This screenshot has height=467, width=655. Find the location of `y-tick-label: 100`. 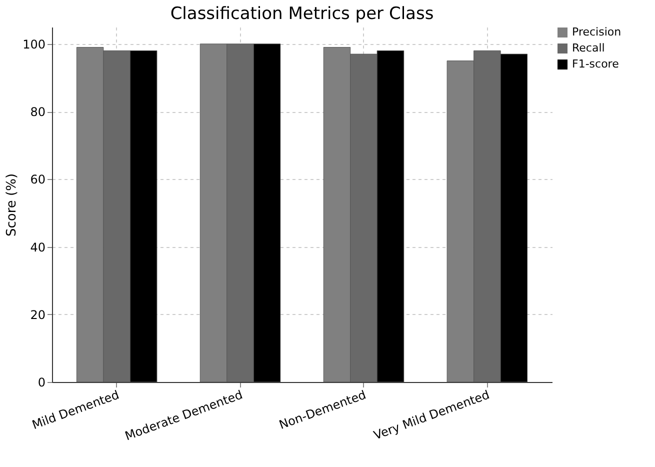

y-tick-label: 100 is located at coordinates (34, 44).